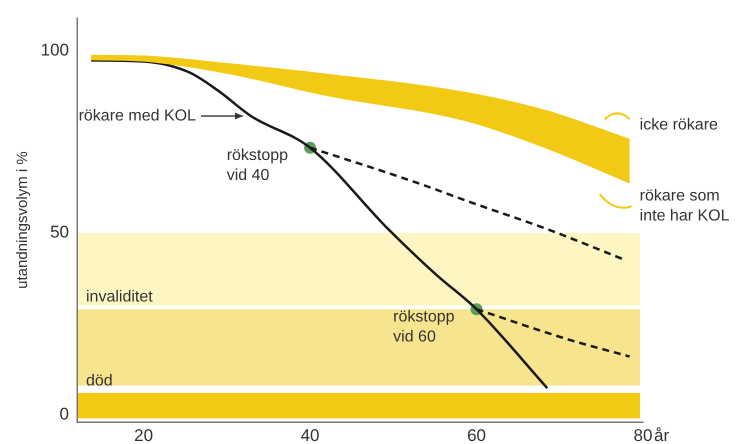  Describe the element at coordinates (23, 220) in the screenshot. I see `y-axis-title: utandningsvolym i %` at that location.